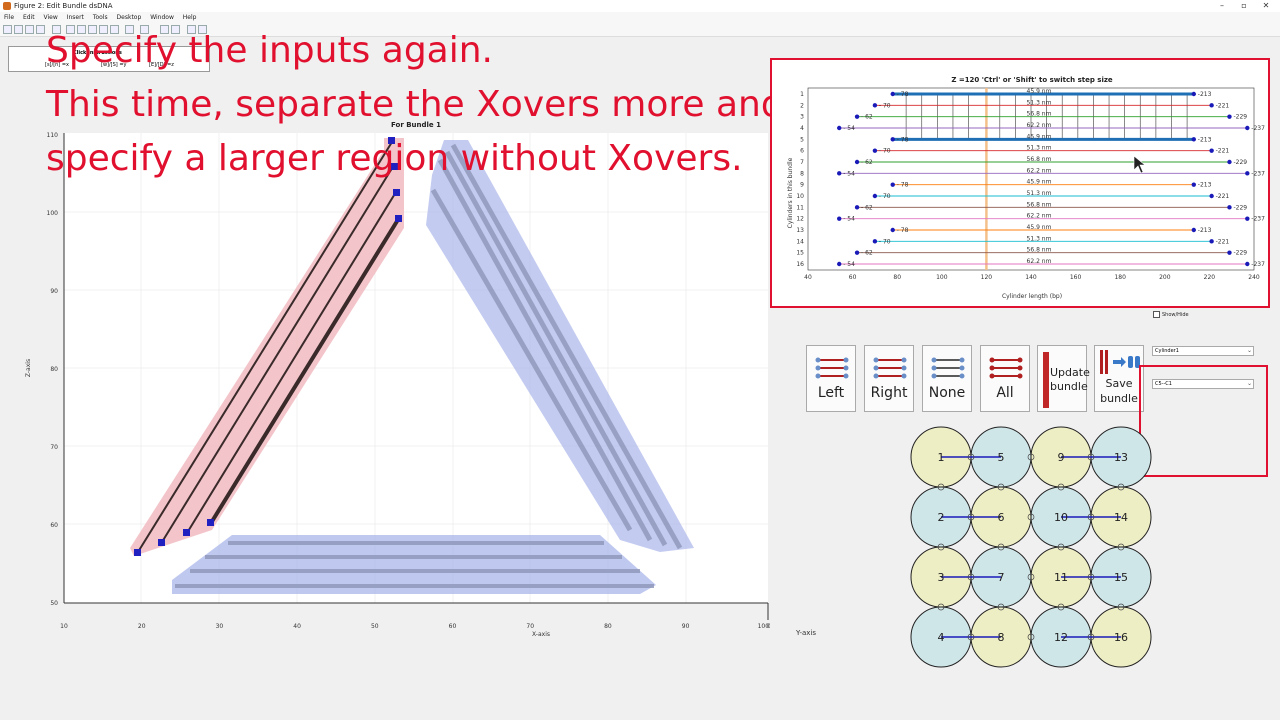  I want to click on cylinder-select: Cylinder1 ⌄, so click(1203, 351).